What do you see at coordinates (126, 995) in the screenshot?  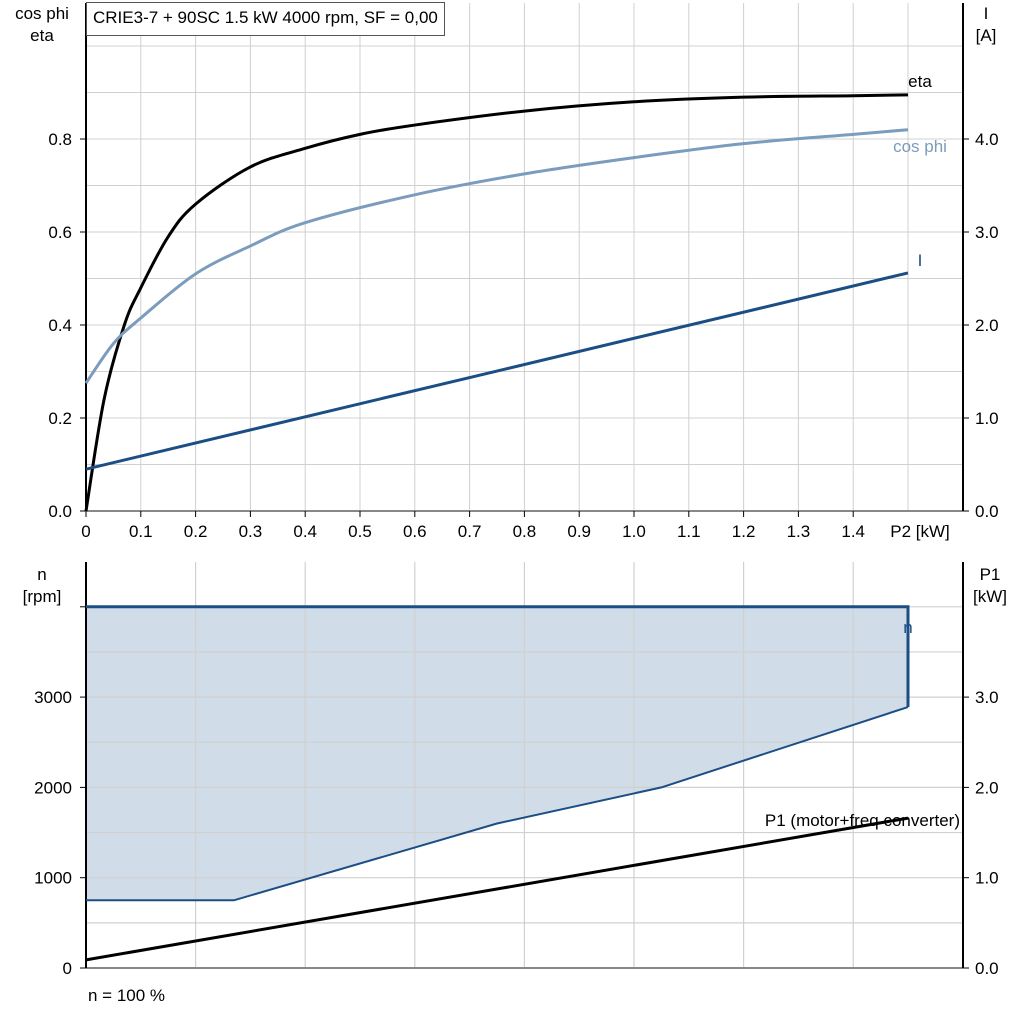 I see `footer-note: n = 100 %` at bounding box center [126, 995].